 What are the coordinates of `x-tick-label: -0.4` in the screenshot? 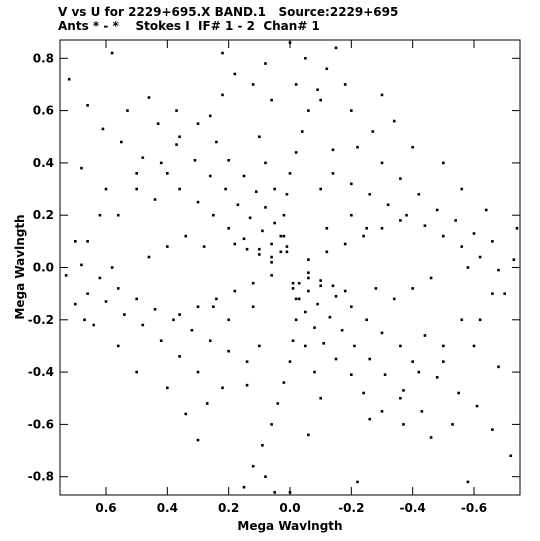 It's located at (413, 508).